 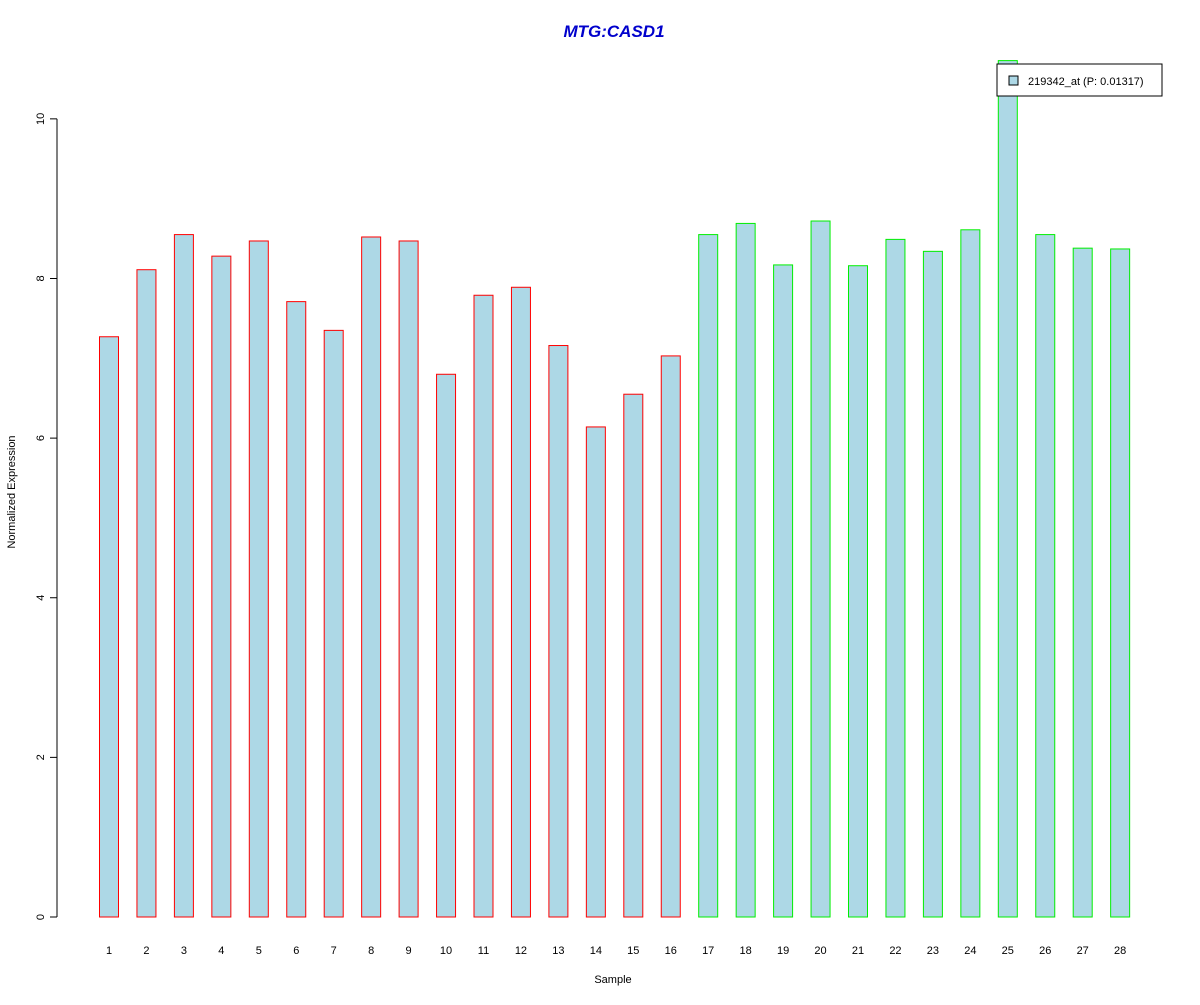 What do you see at coordinates (109, 951) in the screenshot?
I see `x-axis-tick-label: 1` at bounding box center [109, 951].